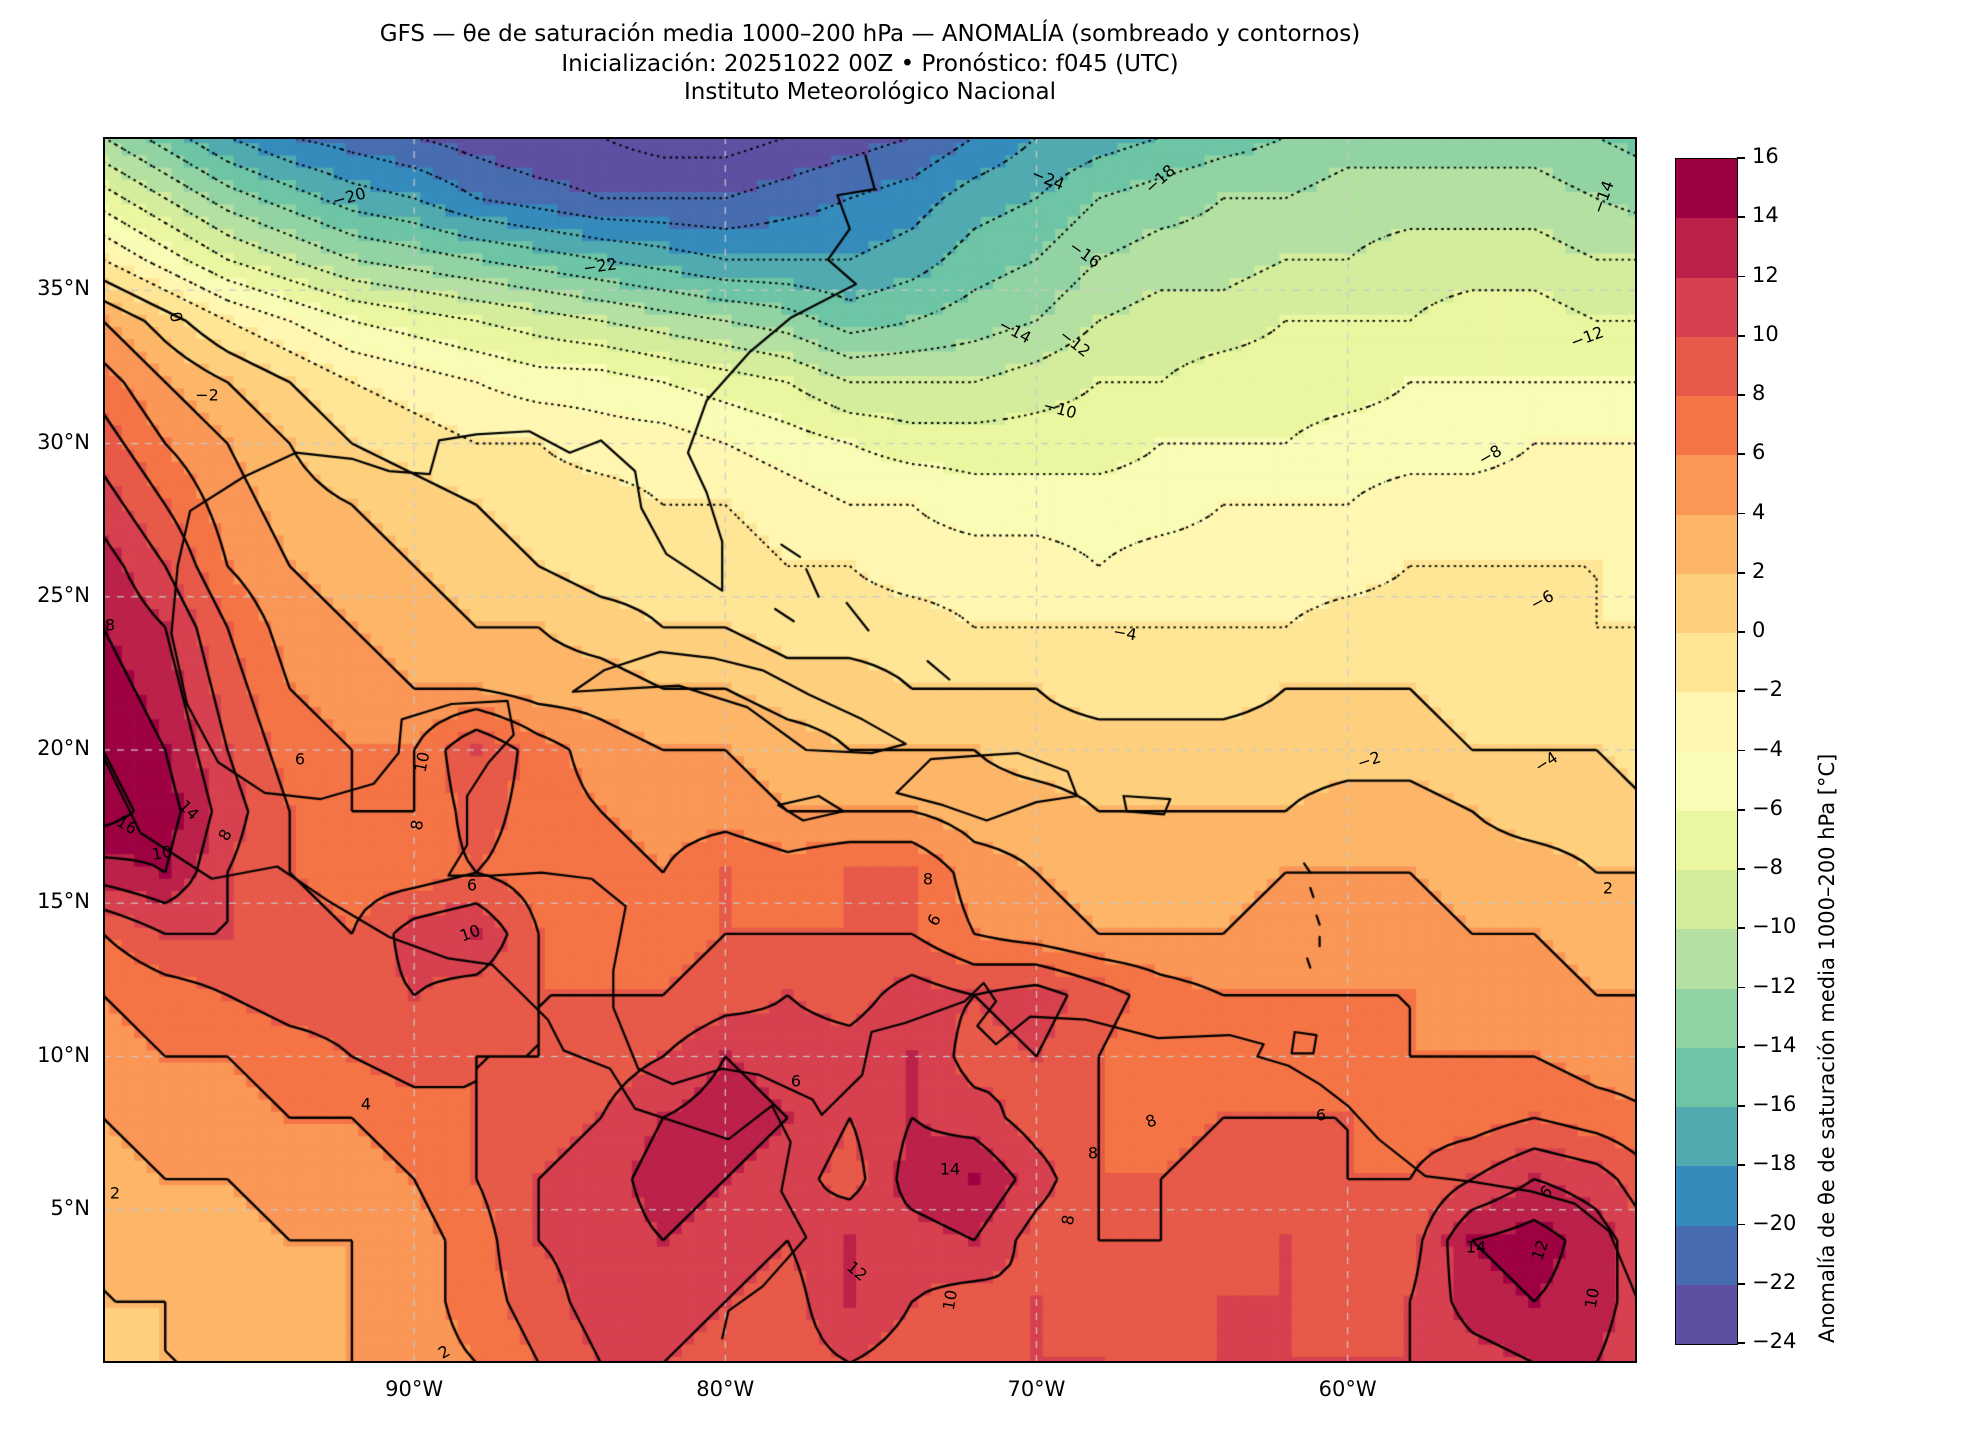  What do you see at coordinates (1759, 452) in the screenshot?
I see `colorbar-tick-label: 6` at bounding box center [1759, 452].